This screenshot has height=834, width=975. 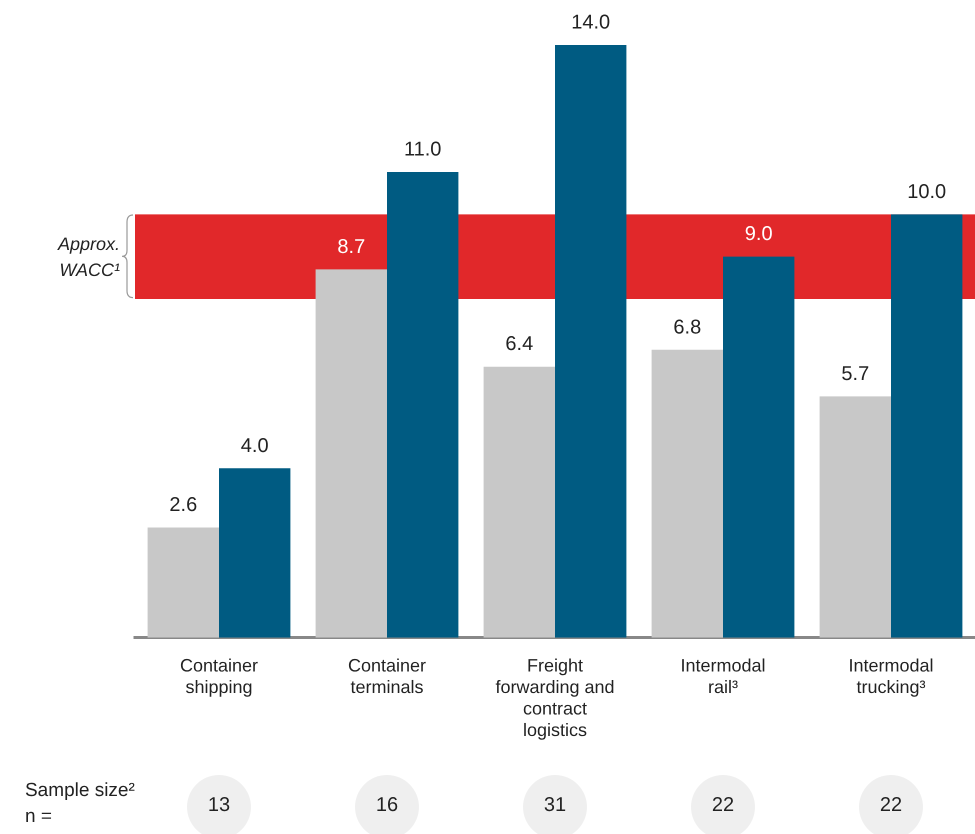 What do you see at coordinates (219, 676) in the screenshot?
I see `x-tick-label: Container shipping` at bounding box center [219, 676].